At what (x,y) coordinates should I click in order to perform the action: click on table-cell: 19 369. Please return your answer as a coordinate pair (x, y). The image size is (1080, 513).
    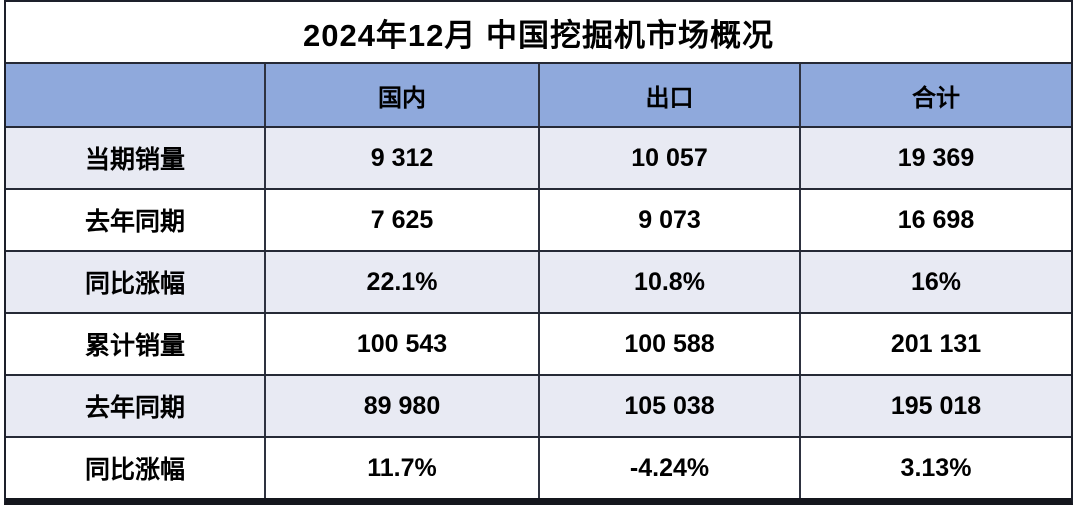
    Looking at the image, I should click on (935, 158).